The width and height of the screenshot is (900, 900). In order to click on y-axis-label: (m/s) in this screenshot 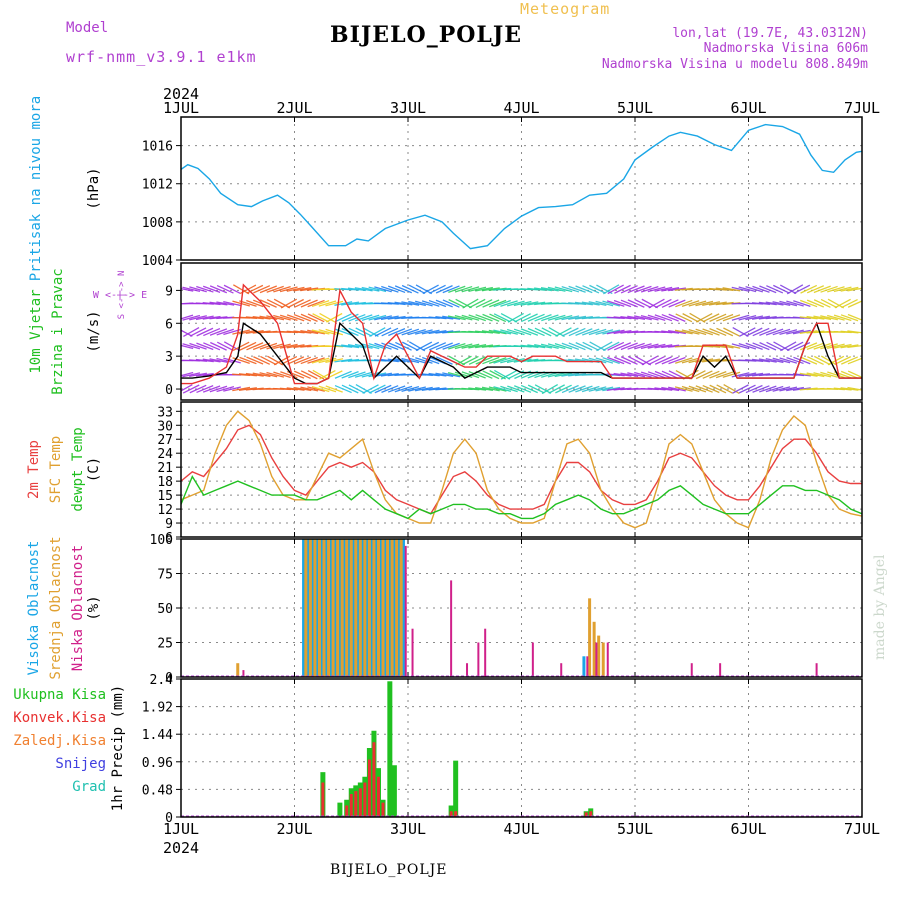, I will do `click(94, 331)`.